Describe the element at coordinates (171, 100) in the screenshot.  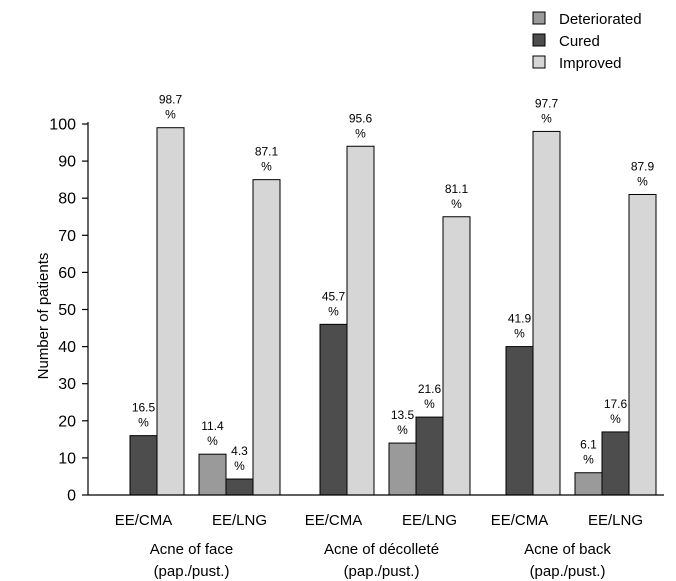
I see `data-label-value: 98.7` at that location.